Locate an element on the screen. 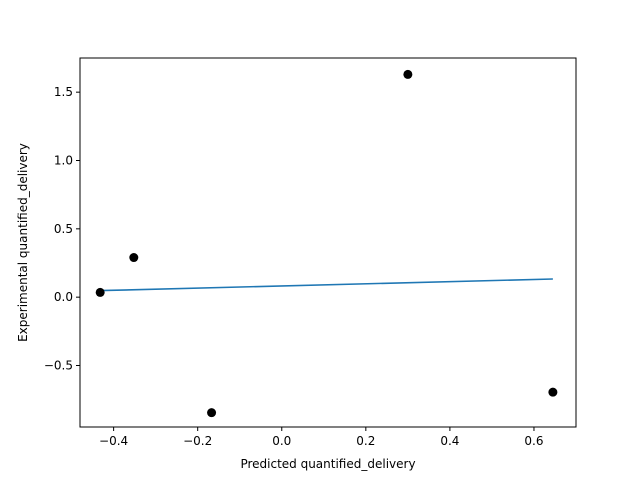  x-tick-label: 0.2 is located at coordinates (365, 441).